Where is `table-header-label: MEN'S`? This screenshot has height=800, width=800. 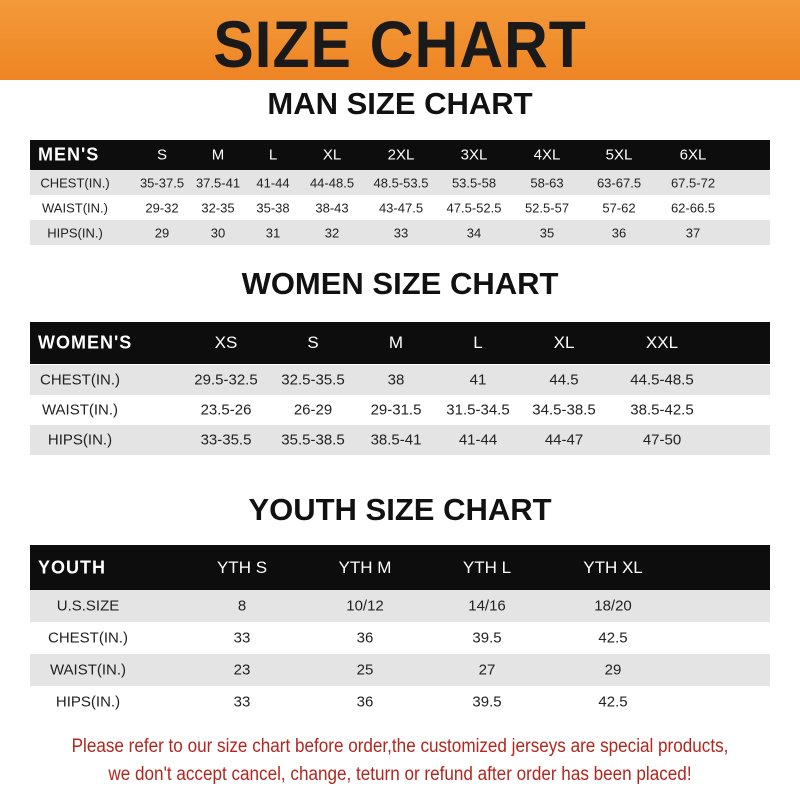
table-header-label: MEN'S is located at coordinates (69, 154).